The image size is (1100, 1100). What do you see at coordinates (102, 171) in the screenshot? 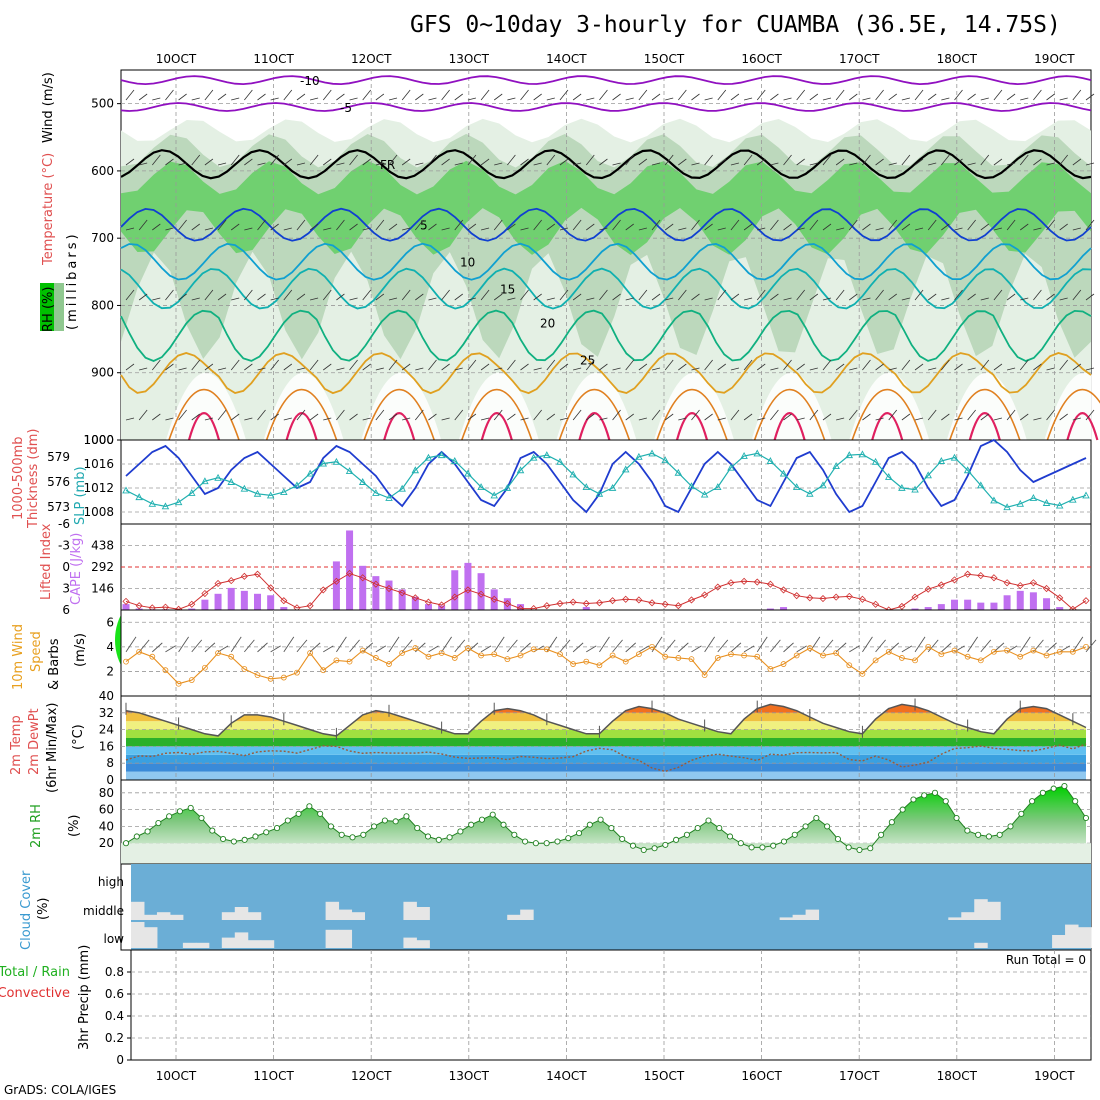
I see `tick-label: 600` at bounding box center [102, 171].